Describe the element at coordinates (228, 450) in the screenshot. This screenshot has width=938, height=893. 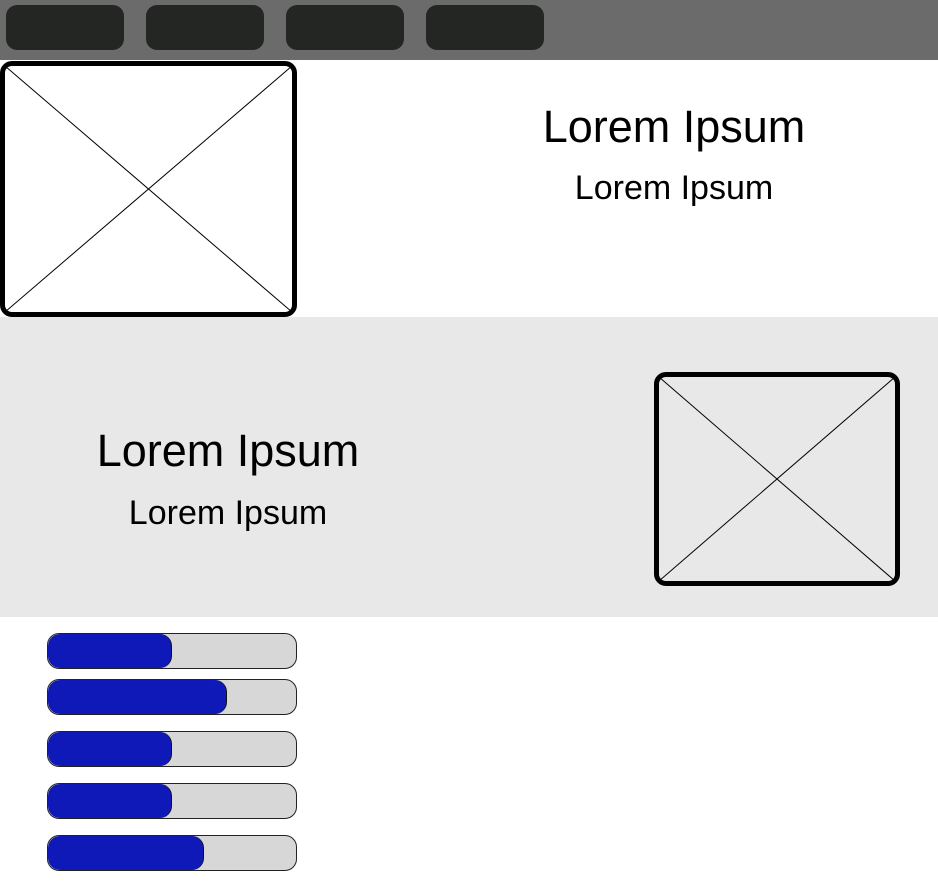
I see `feature-title: Lorem Ipsum` at that location.